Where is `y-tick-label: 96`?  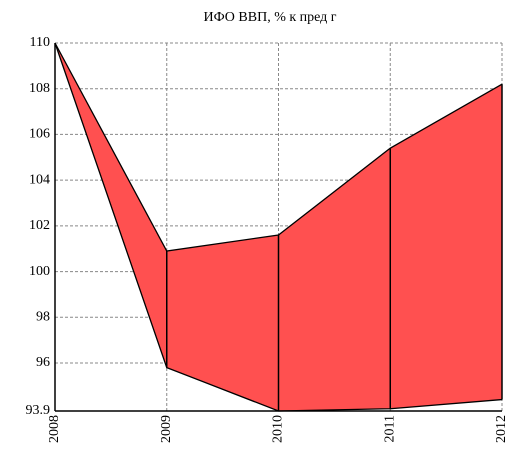 y-tick-label: 96 is located at coordinates (43, 362).